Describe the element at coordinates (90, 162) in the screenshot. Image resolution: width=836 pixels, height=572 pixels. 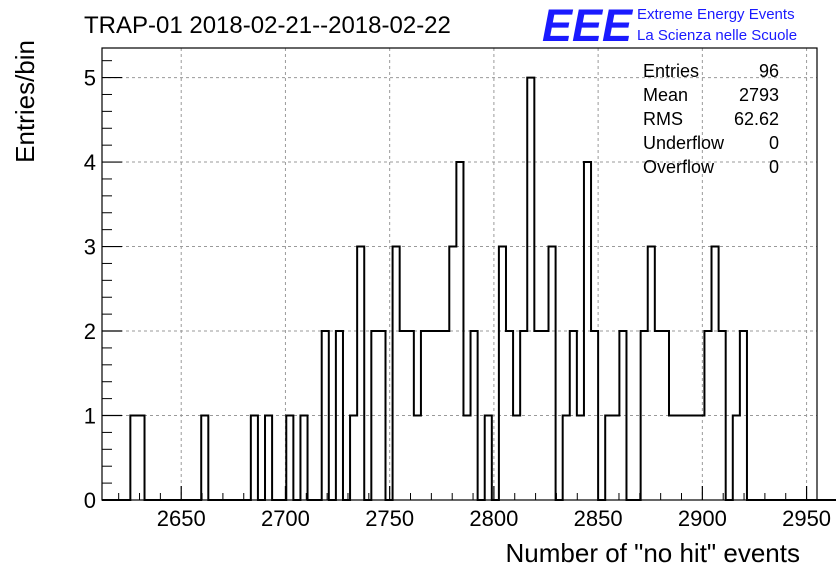
I see `y-tick-label: 4` at that location.